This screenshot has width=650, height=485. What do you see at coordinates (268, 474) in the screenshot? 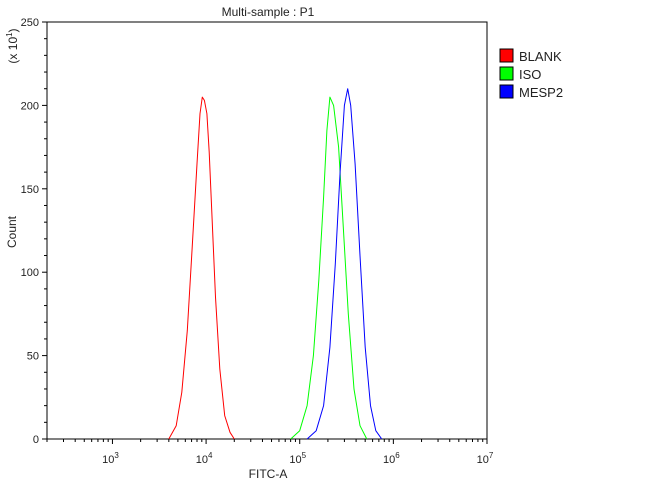
I see `x-axis-title: FITC-A` at bounding box center [268, 474].